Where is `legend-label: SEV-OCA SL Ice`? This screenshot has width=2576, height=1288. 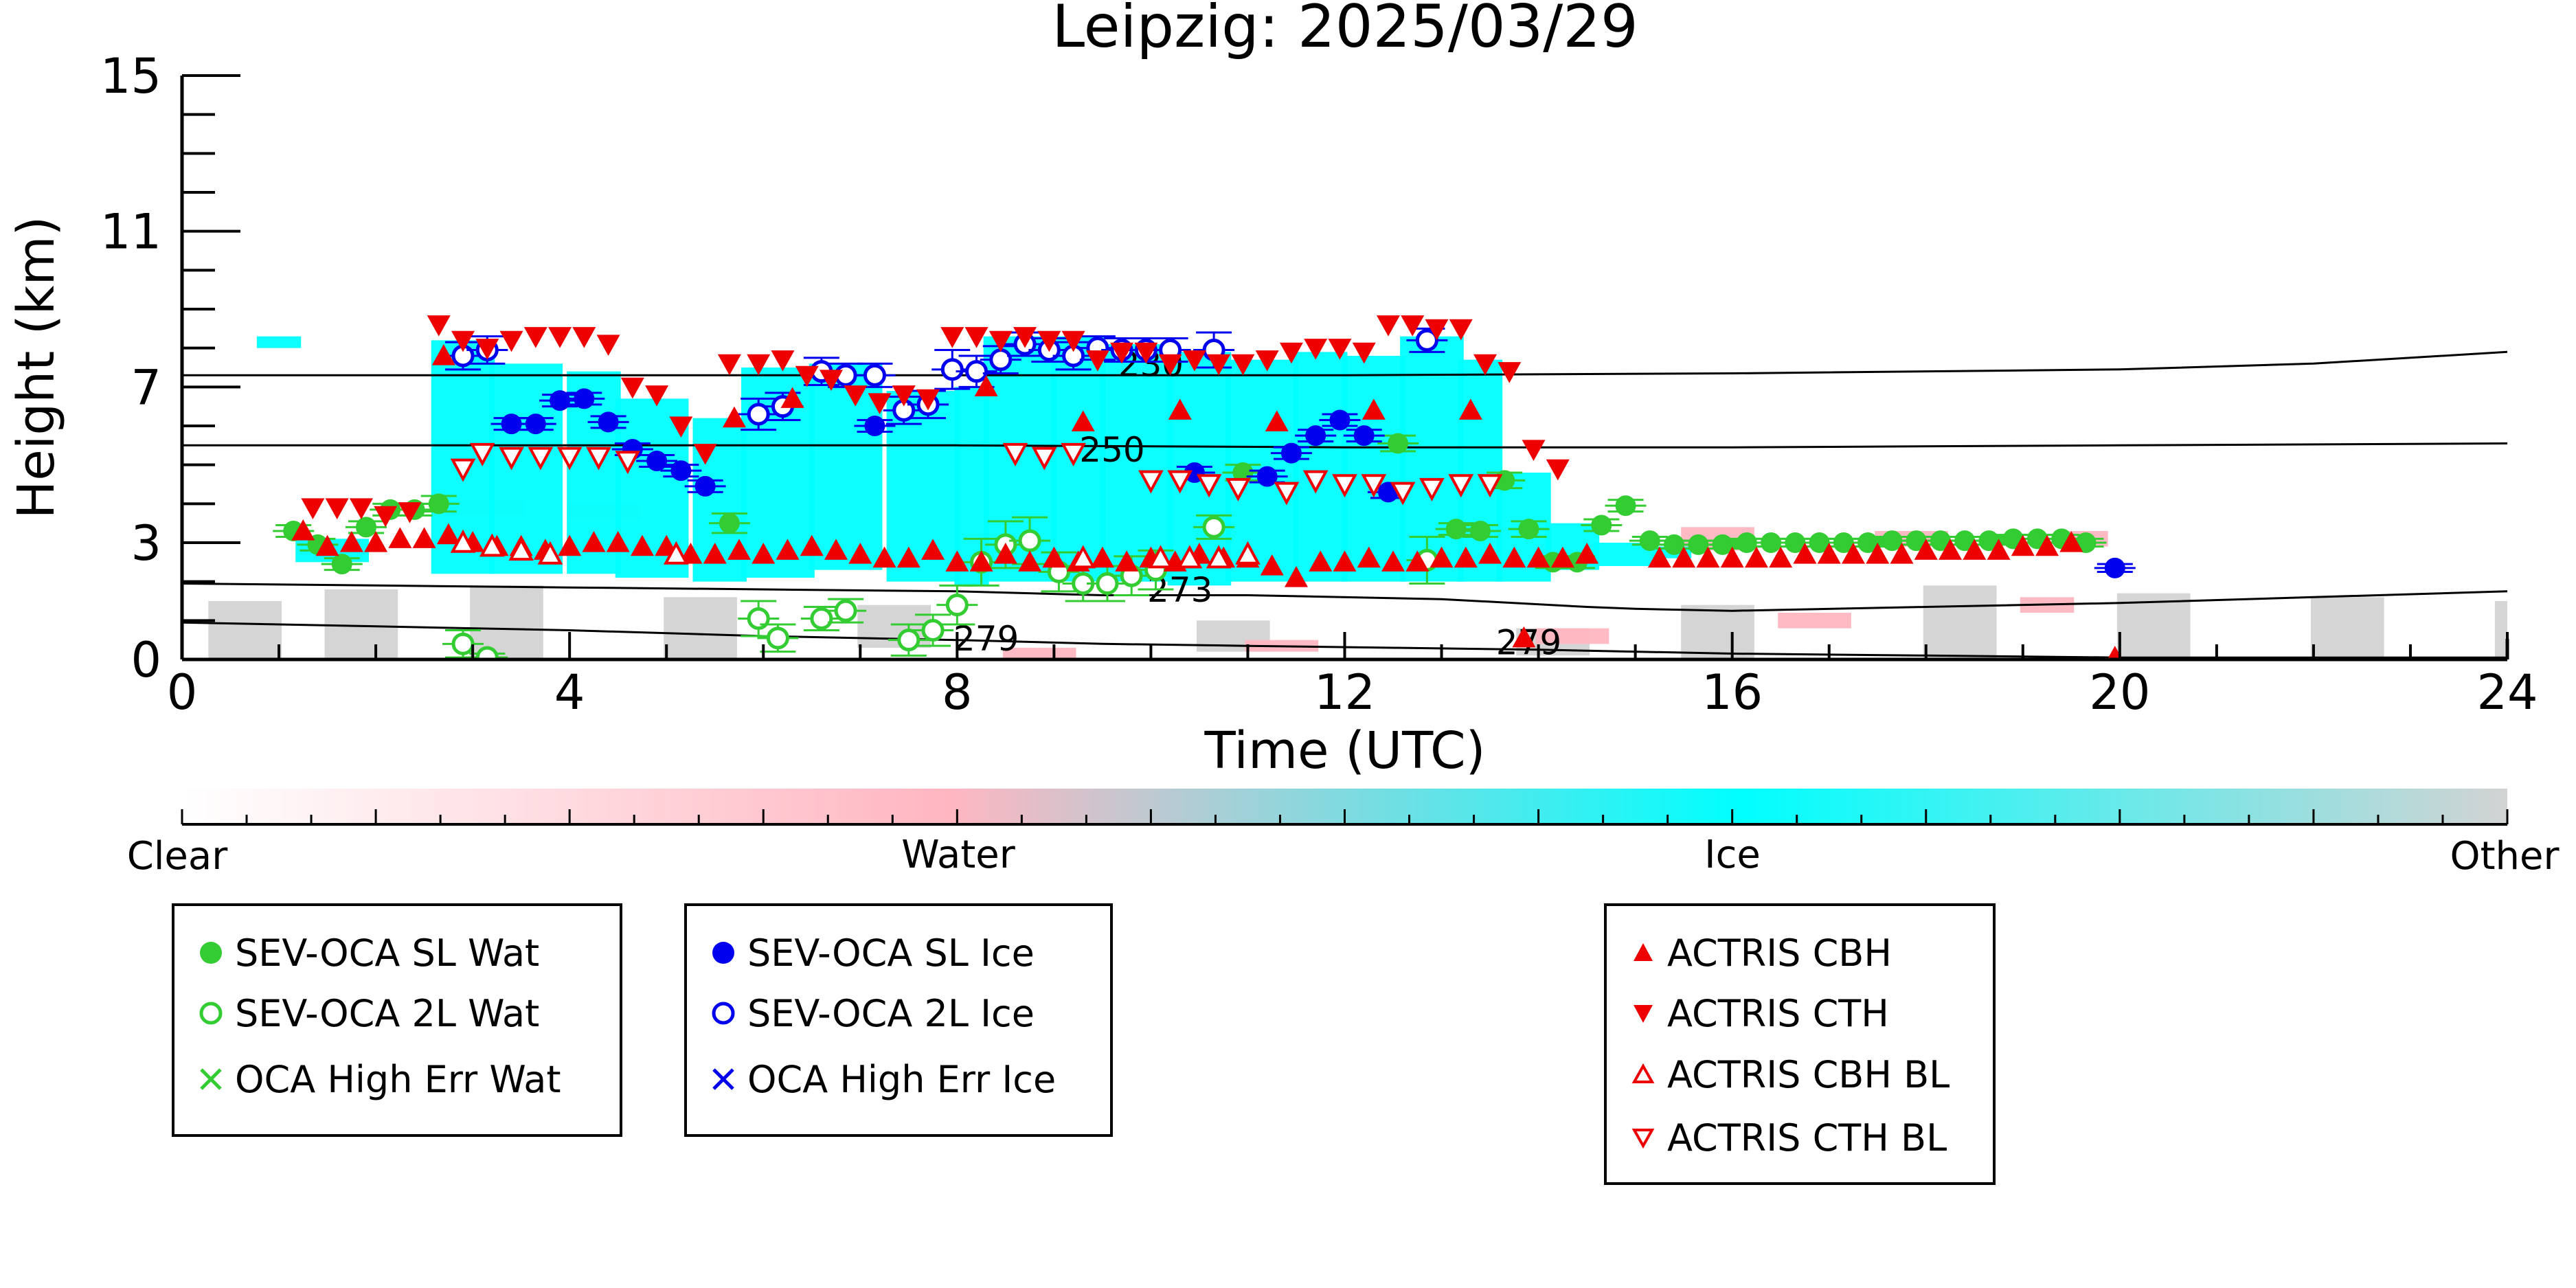 legend-label: SEV-OCA SL Ice is located at coordinates (891, 953).